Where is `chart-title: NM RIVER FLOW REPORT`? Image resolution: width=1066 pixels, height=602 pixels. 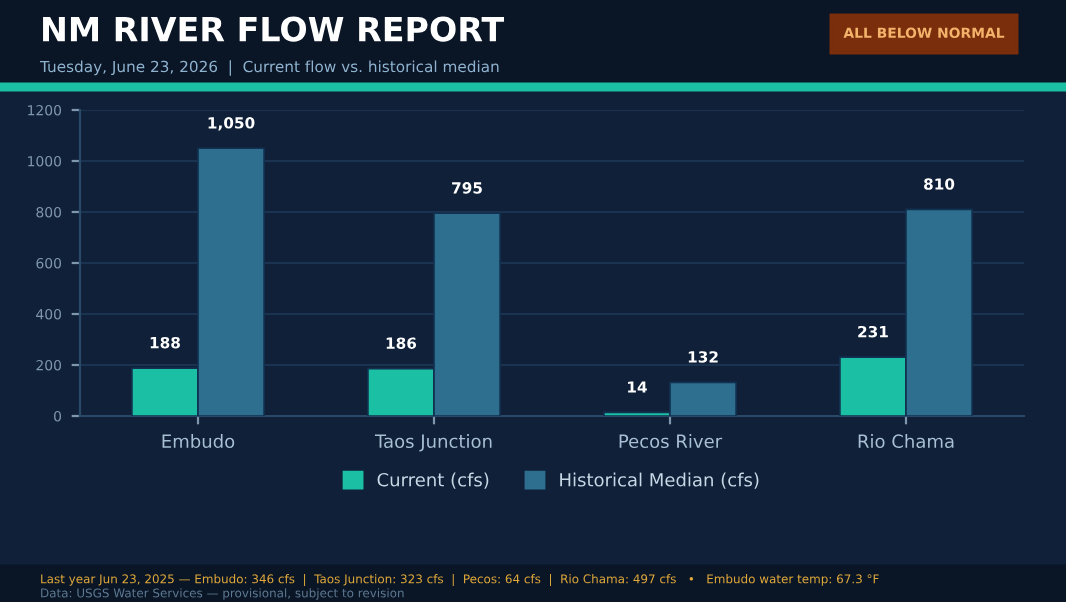
chart-title: NM RIVER FLOW REPORT is located at coordinates (274, 29).